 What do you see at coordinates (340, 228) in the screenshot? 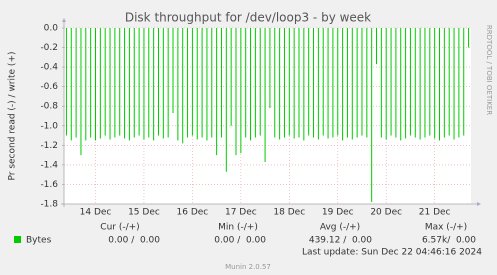
I see `legend-header: Avg (-/+)` at bounding box center [340, 228].